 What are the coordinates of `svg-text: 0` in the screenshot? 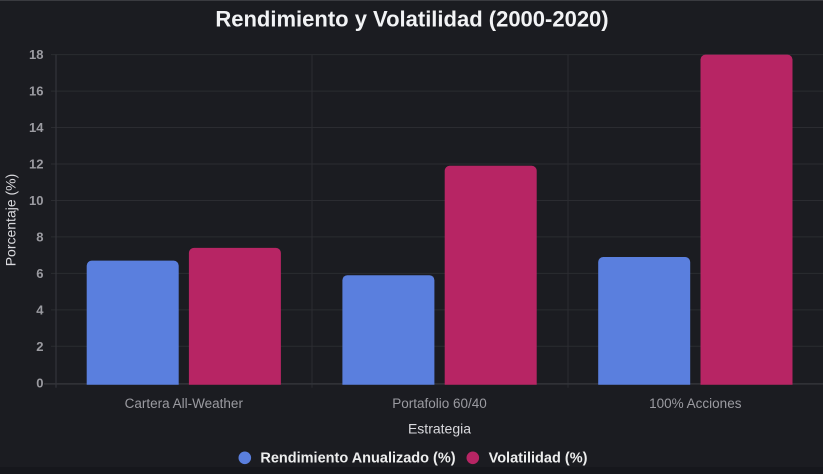 It's located at (39, 382).